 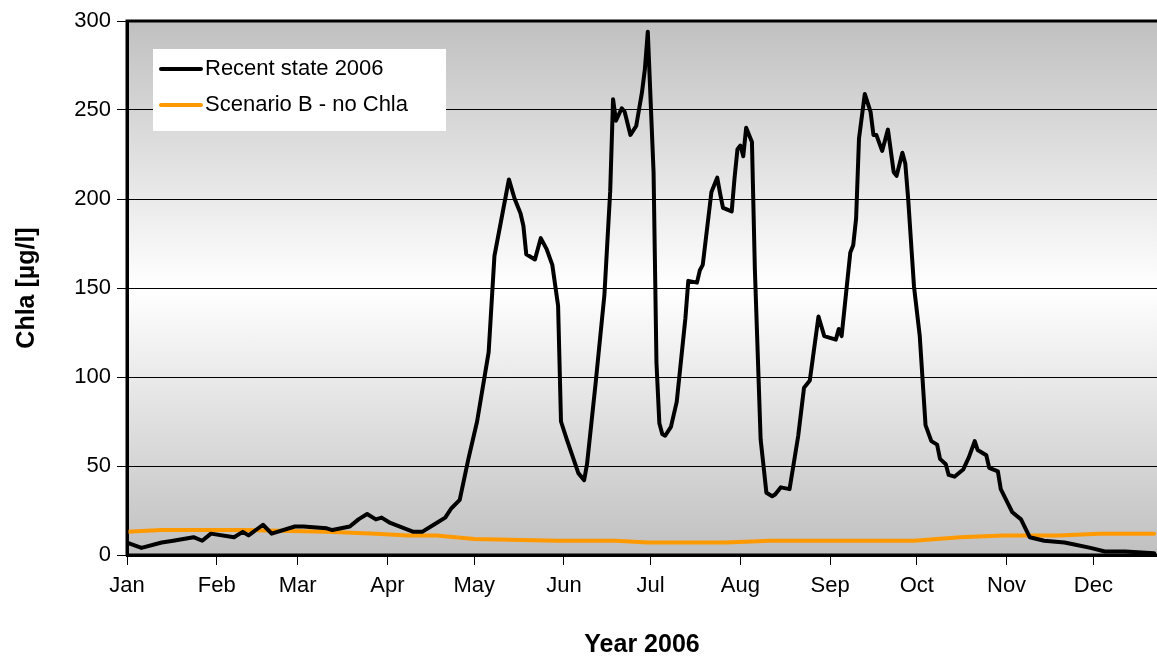 What do you see at coordinates (216, 585) in the screenshot?
I see `x-tick-label: Feb` at bounding box center [216, 585].